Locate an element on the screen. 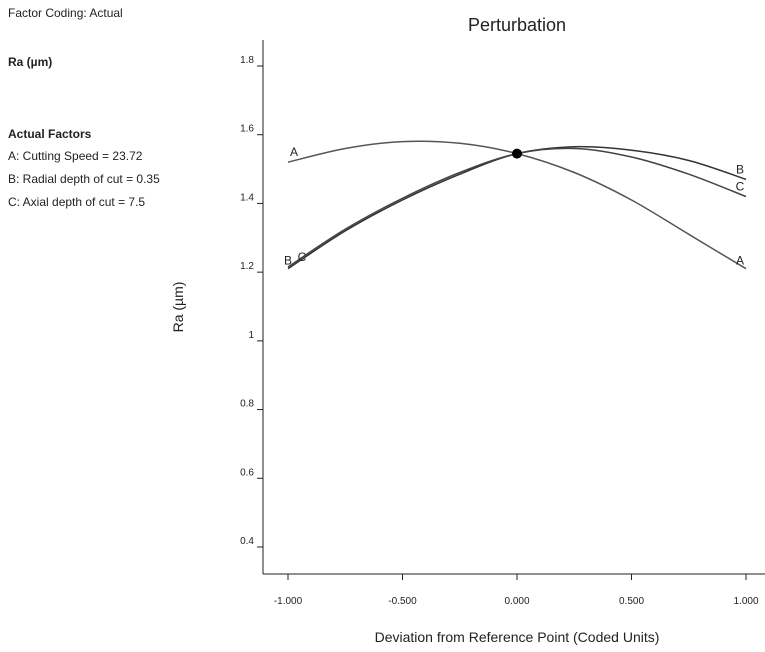 This screenshot has width=765, height=652. factor-a-value: A: Cutting Speed = 23.72 is located at coordinates (75, 156).